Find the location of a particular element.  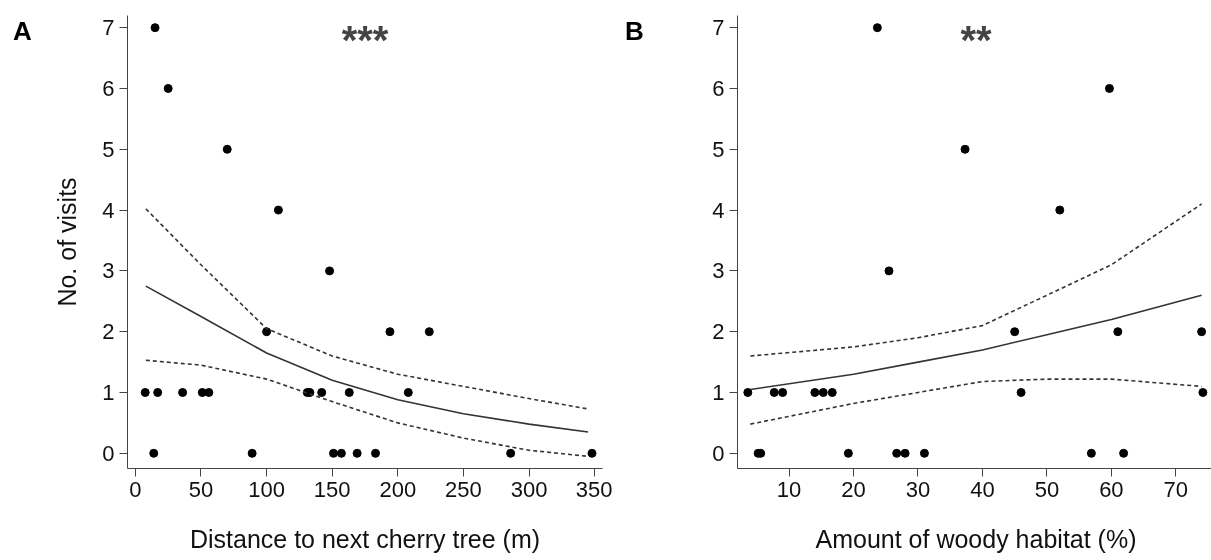

x-axis-title: Distance to next cherry tree (m) is located at coordinates (365, 538).